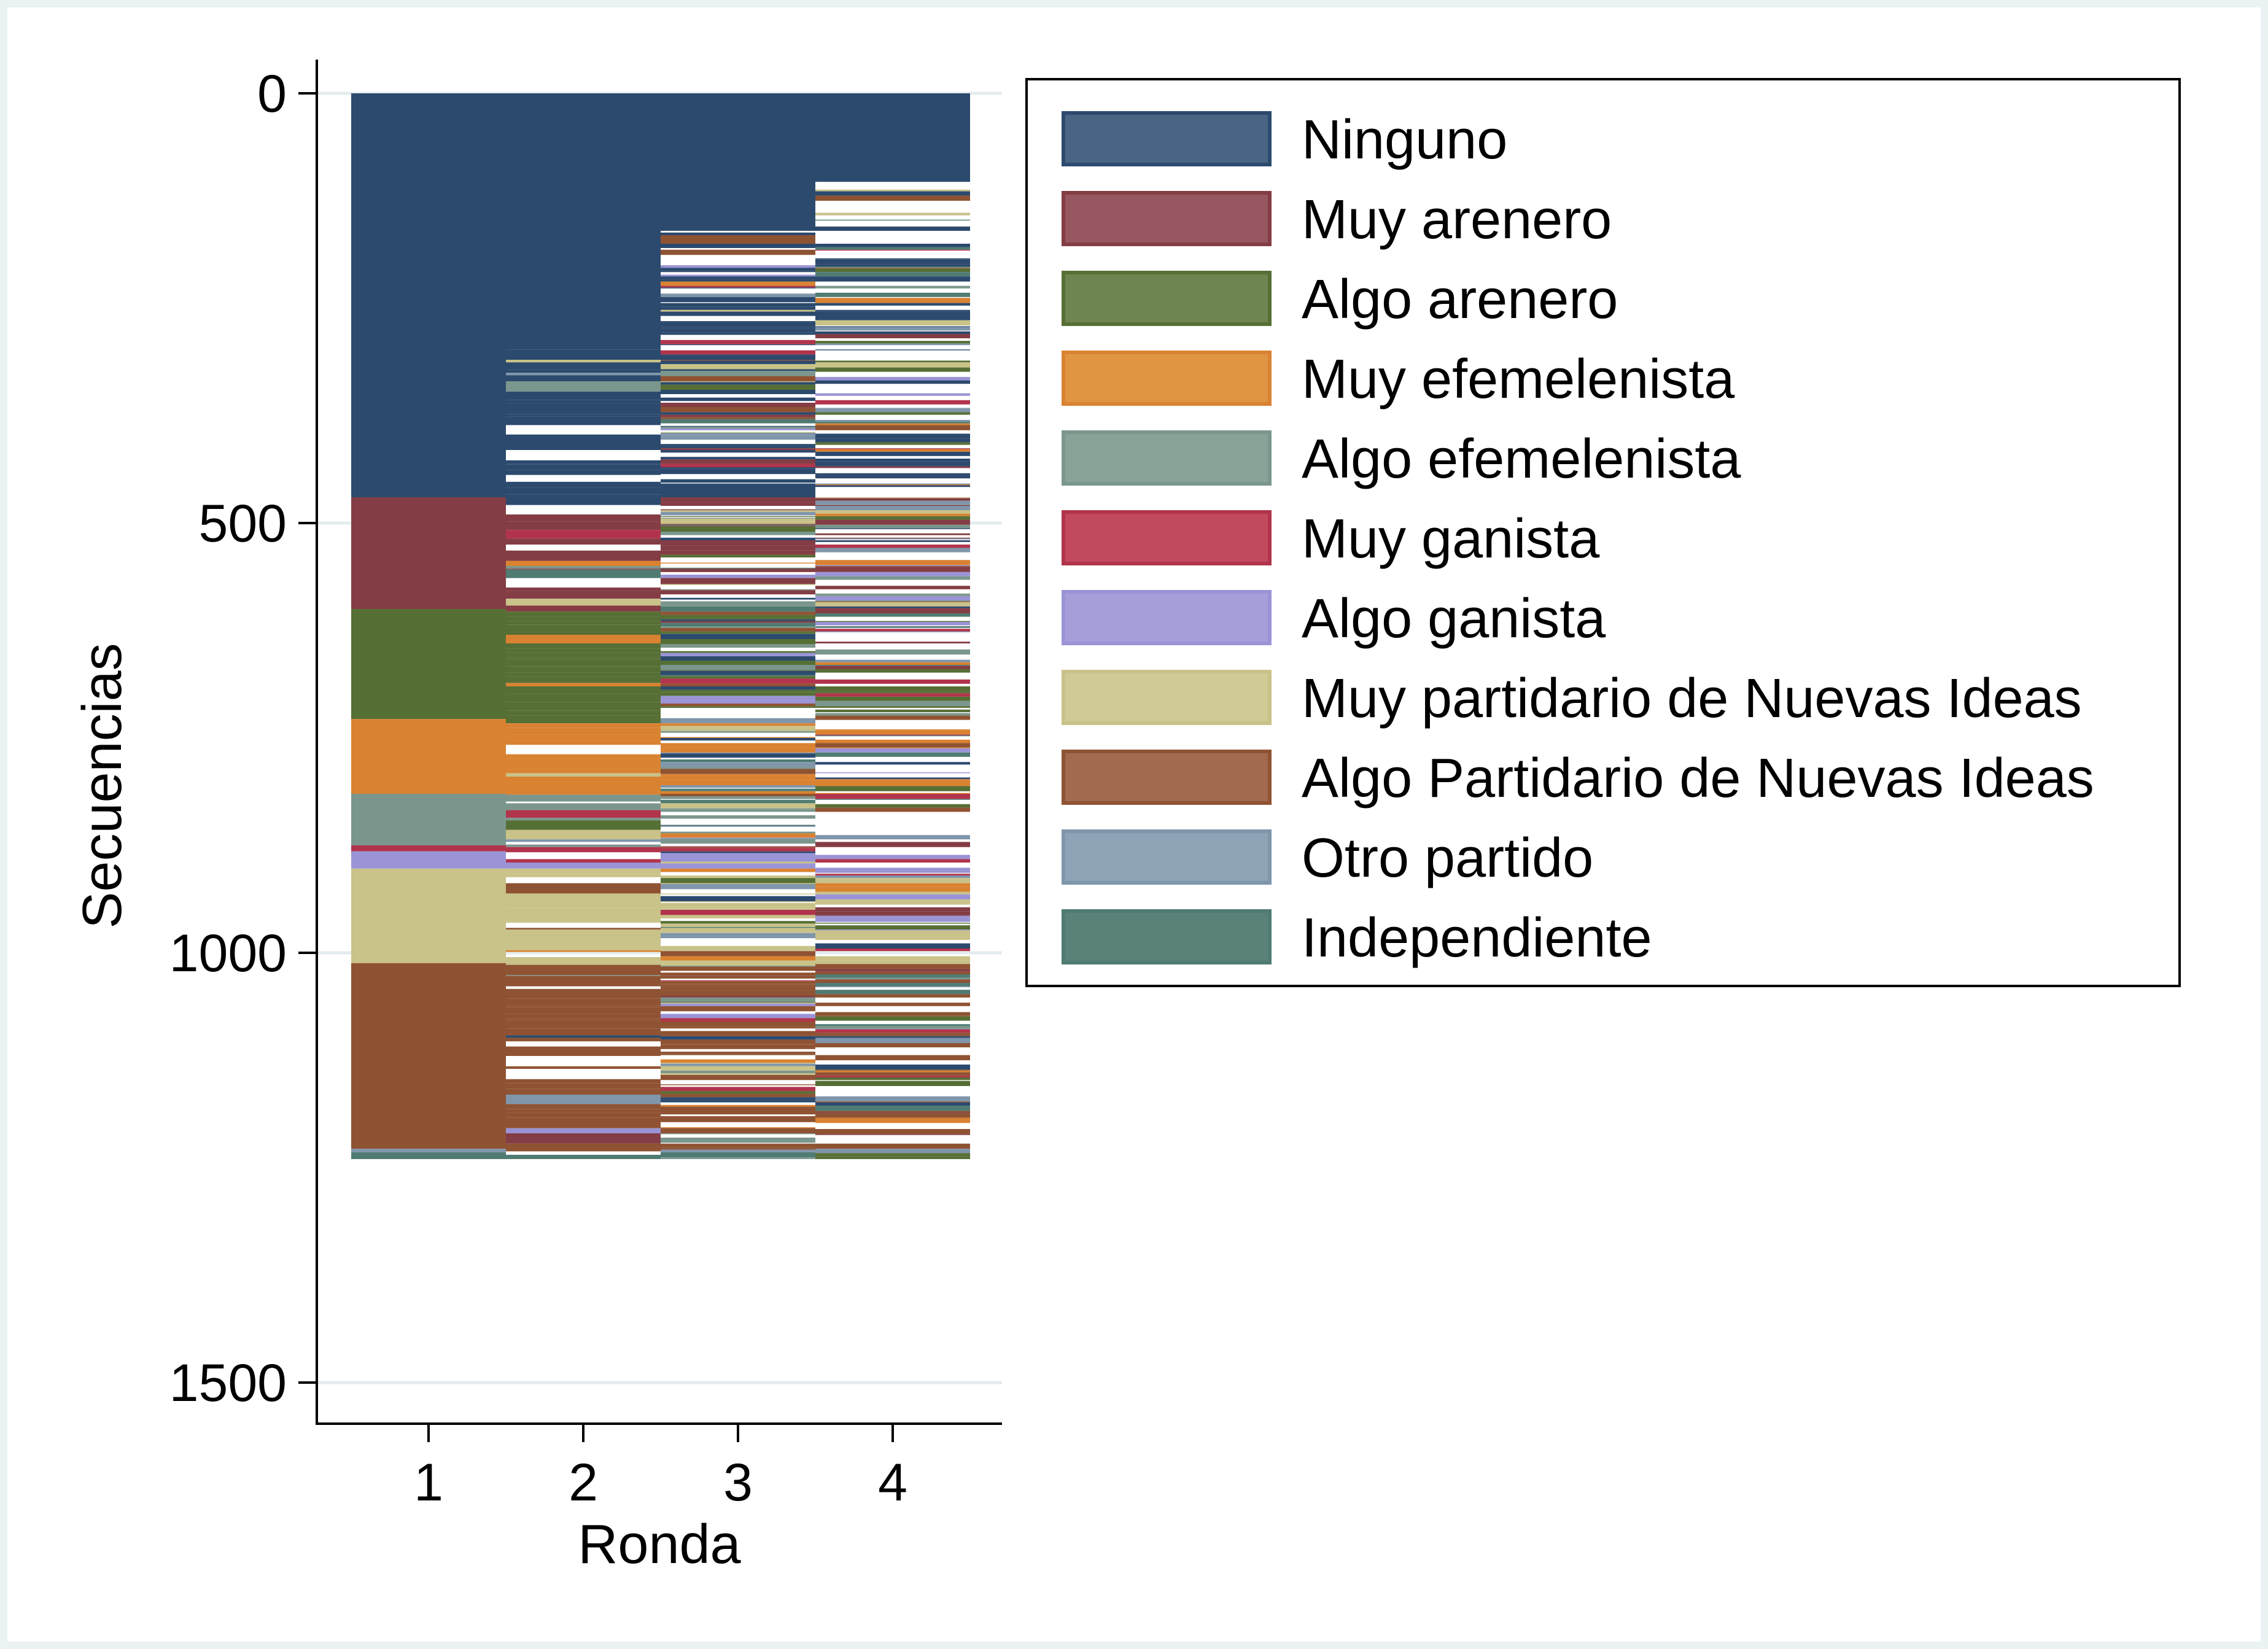 The image size is (2268, 1649). I want to click on bar-ronda-3-ninguno, so click(738, 162).